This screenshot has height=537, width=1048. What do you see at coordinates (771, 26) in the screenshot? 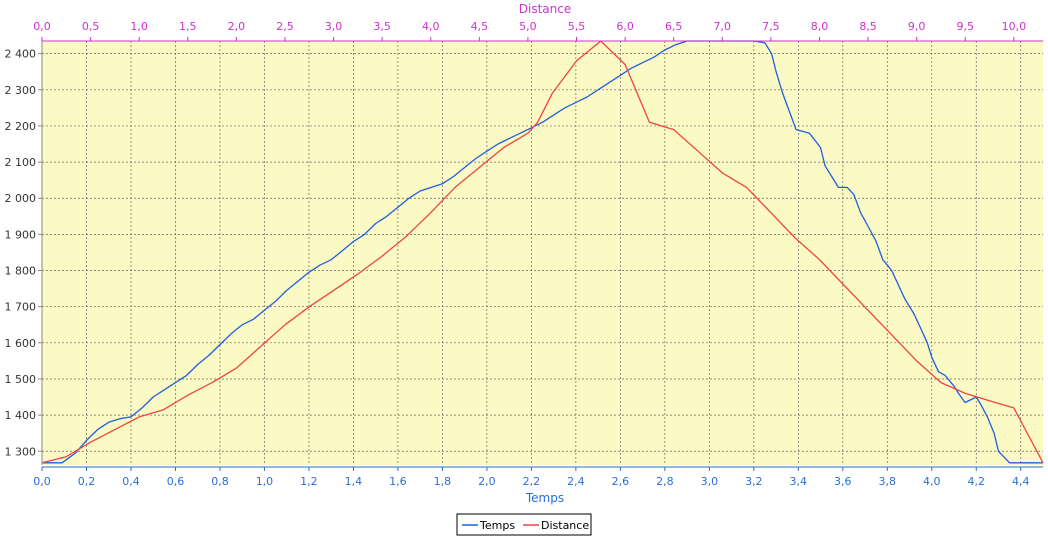
I see `top-tick-label: 7,5` at bounding box center [771, 26].